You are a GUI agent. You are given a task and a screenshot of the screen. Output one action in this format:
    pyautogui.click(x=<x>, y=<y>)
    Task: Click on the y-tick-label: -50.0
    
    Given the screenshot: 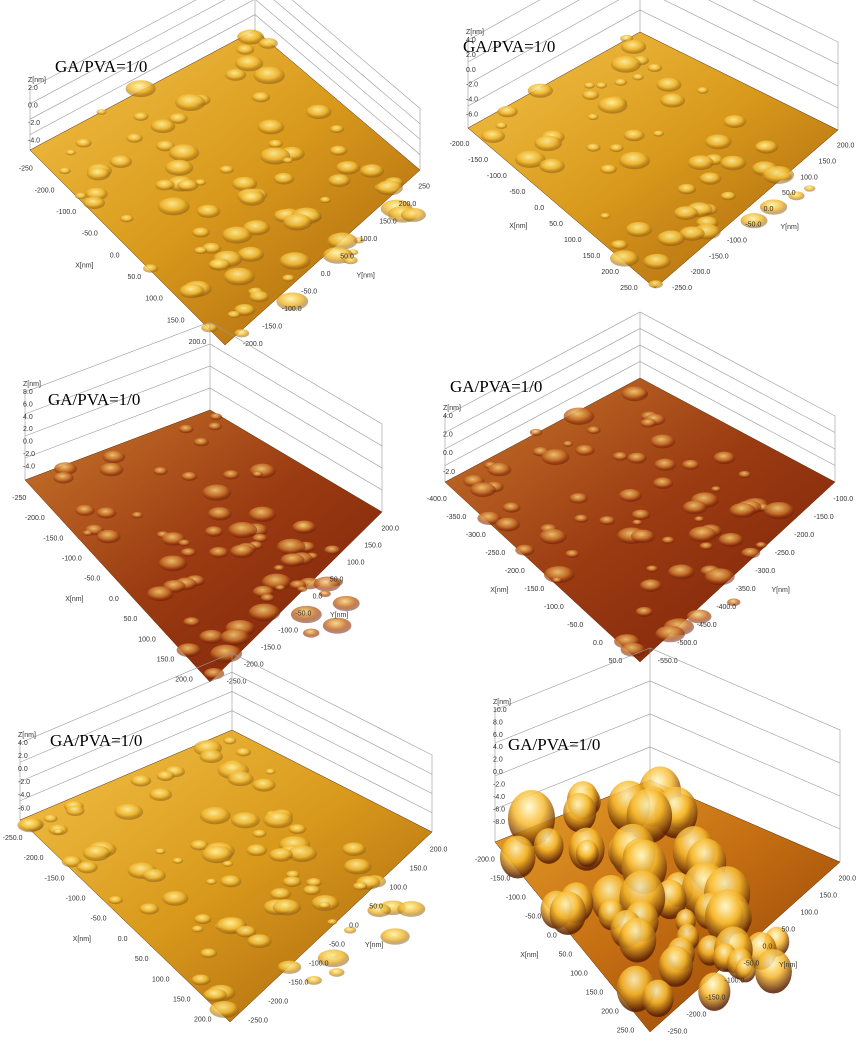 What is the action you would take?
    pyautogui.click(x=753, y=225)
    